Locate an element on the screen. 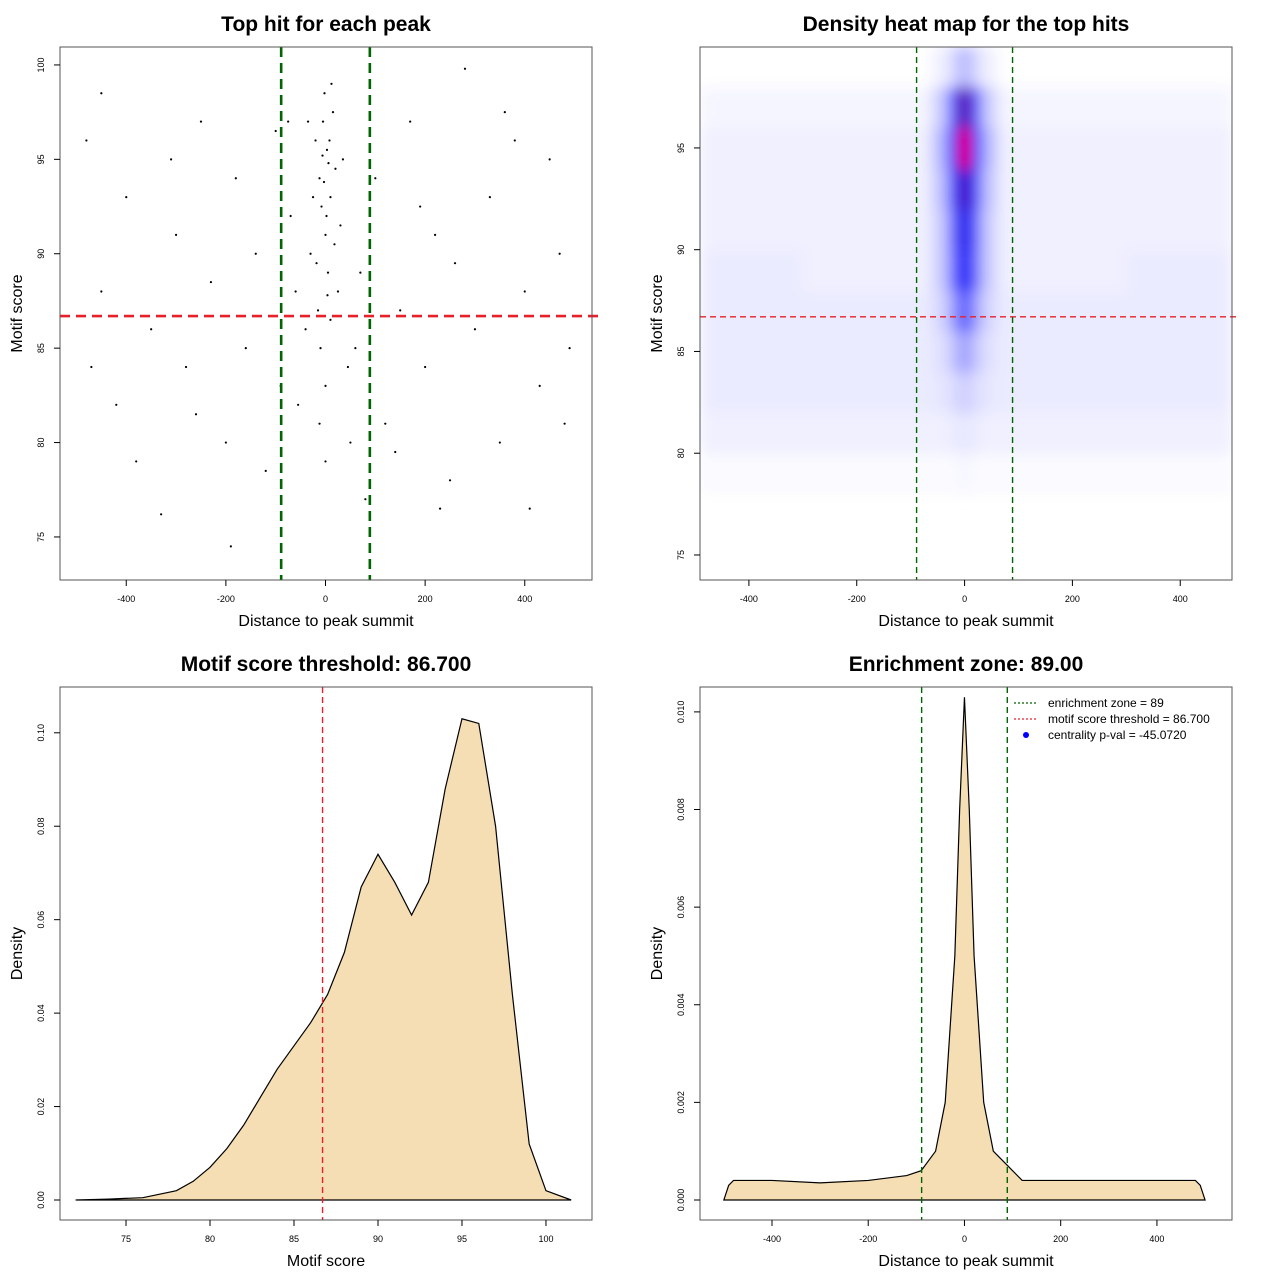 This screenshot has width=1280, height=1280. y-tick-label: 0.002 is located at coordinates (681, 1102).